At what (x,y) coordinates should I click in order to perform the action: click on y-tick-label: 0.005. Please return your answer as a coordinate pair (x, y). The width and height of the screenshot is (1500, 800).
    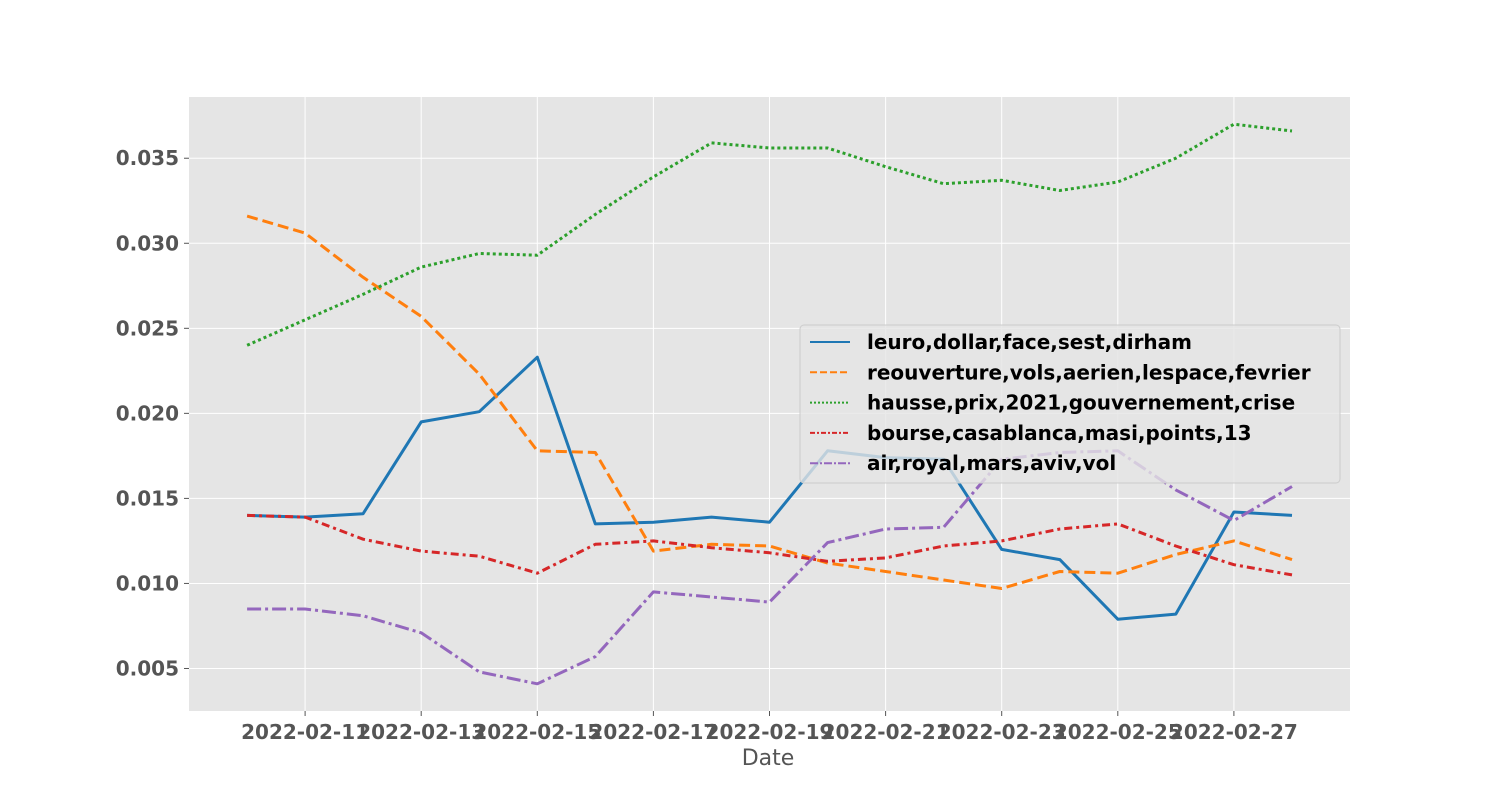
    Looking at the image, I should click on (147, 668).